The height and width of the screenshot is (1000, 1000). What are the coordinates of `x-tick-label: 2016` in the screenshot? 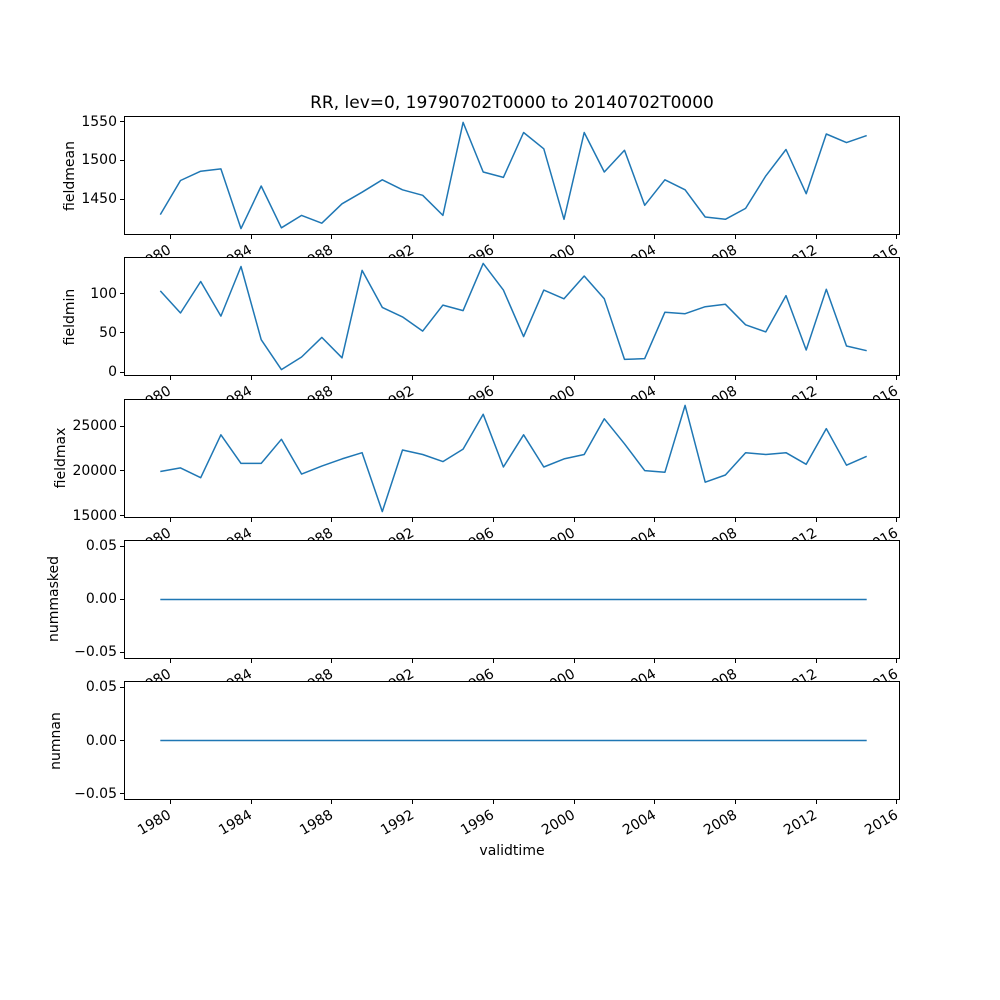 It's located at (881, 823).